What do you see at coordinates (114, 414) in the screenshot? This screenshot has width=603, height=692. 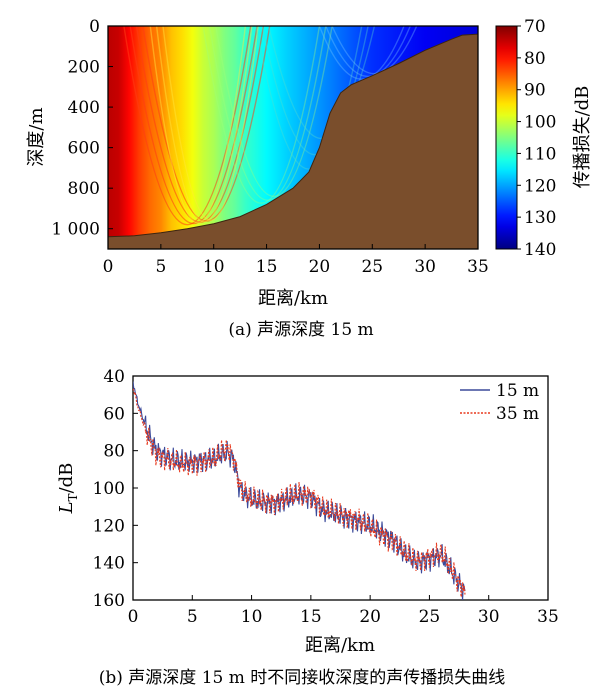 I see `b-y-tick-label-1: 60` at bounding box center [114, 414].